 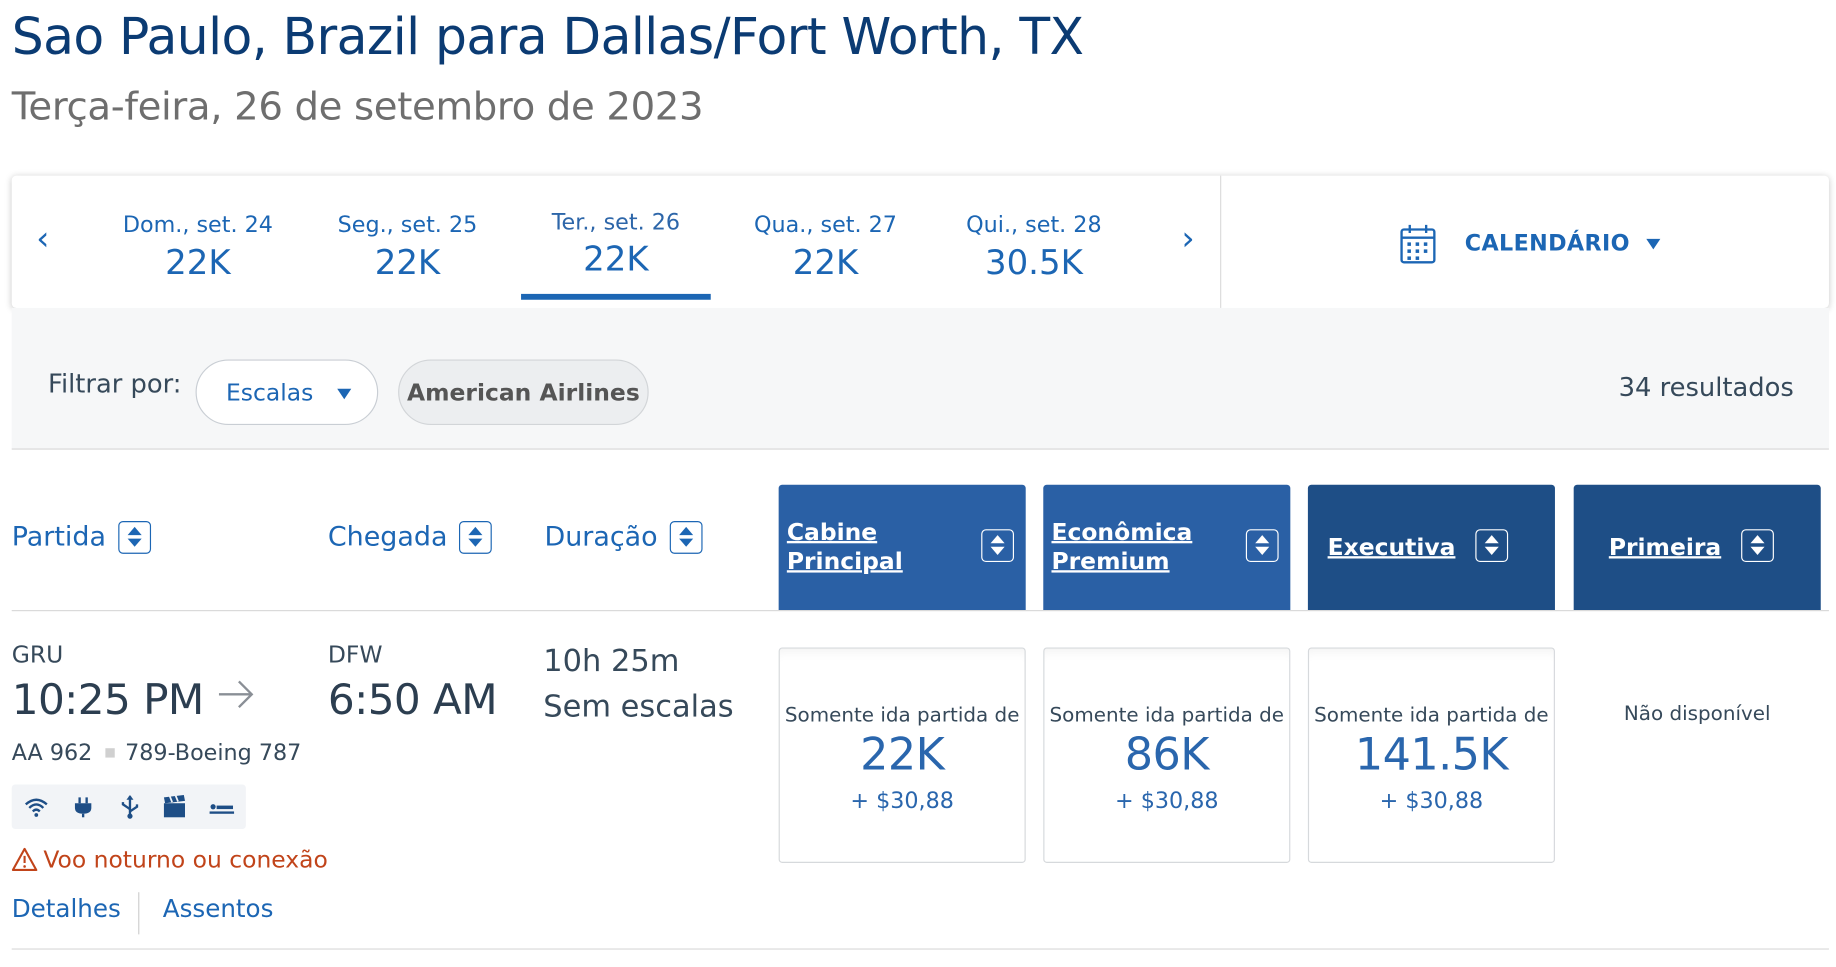 I want to click on sort-departure: Partida, so click(x=81, y=537).